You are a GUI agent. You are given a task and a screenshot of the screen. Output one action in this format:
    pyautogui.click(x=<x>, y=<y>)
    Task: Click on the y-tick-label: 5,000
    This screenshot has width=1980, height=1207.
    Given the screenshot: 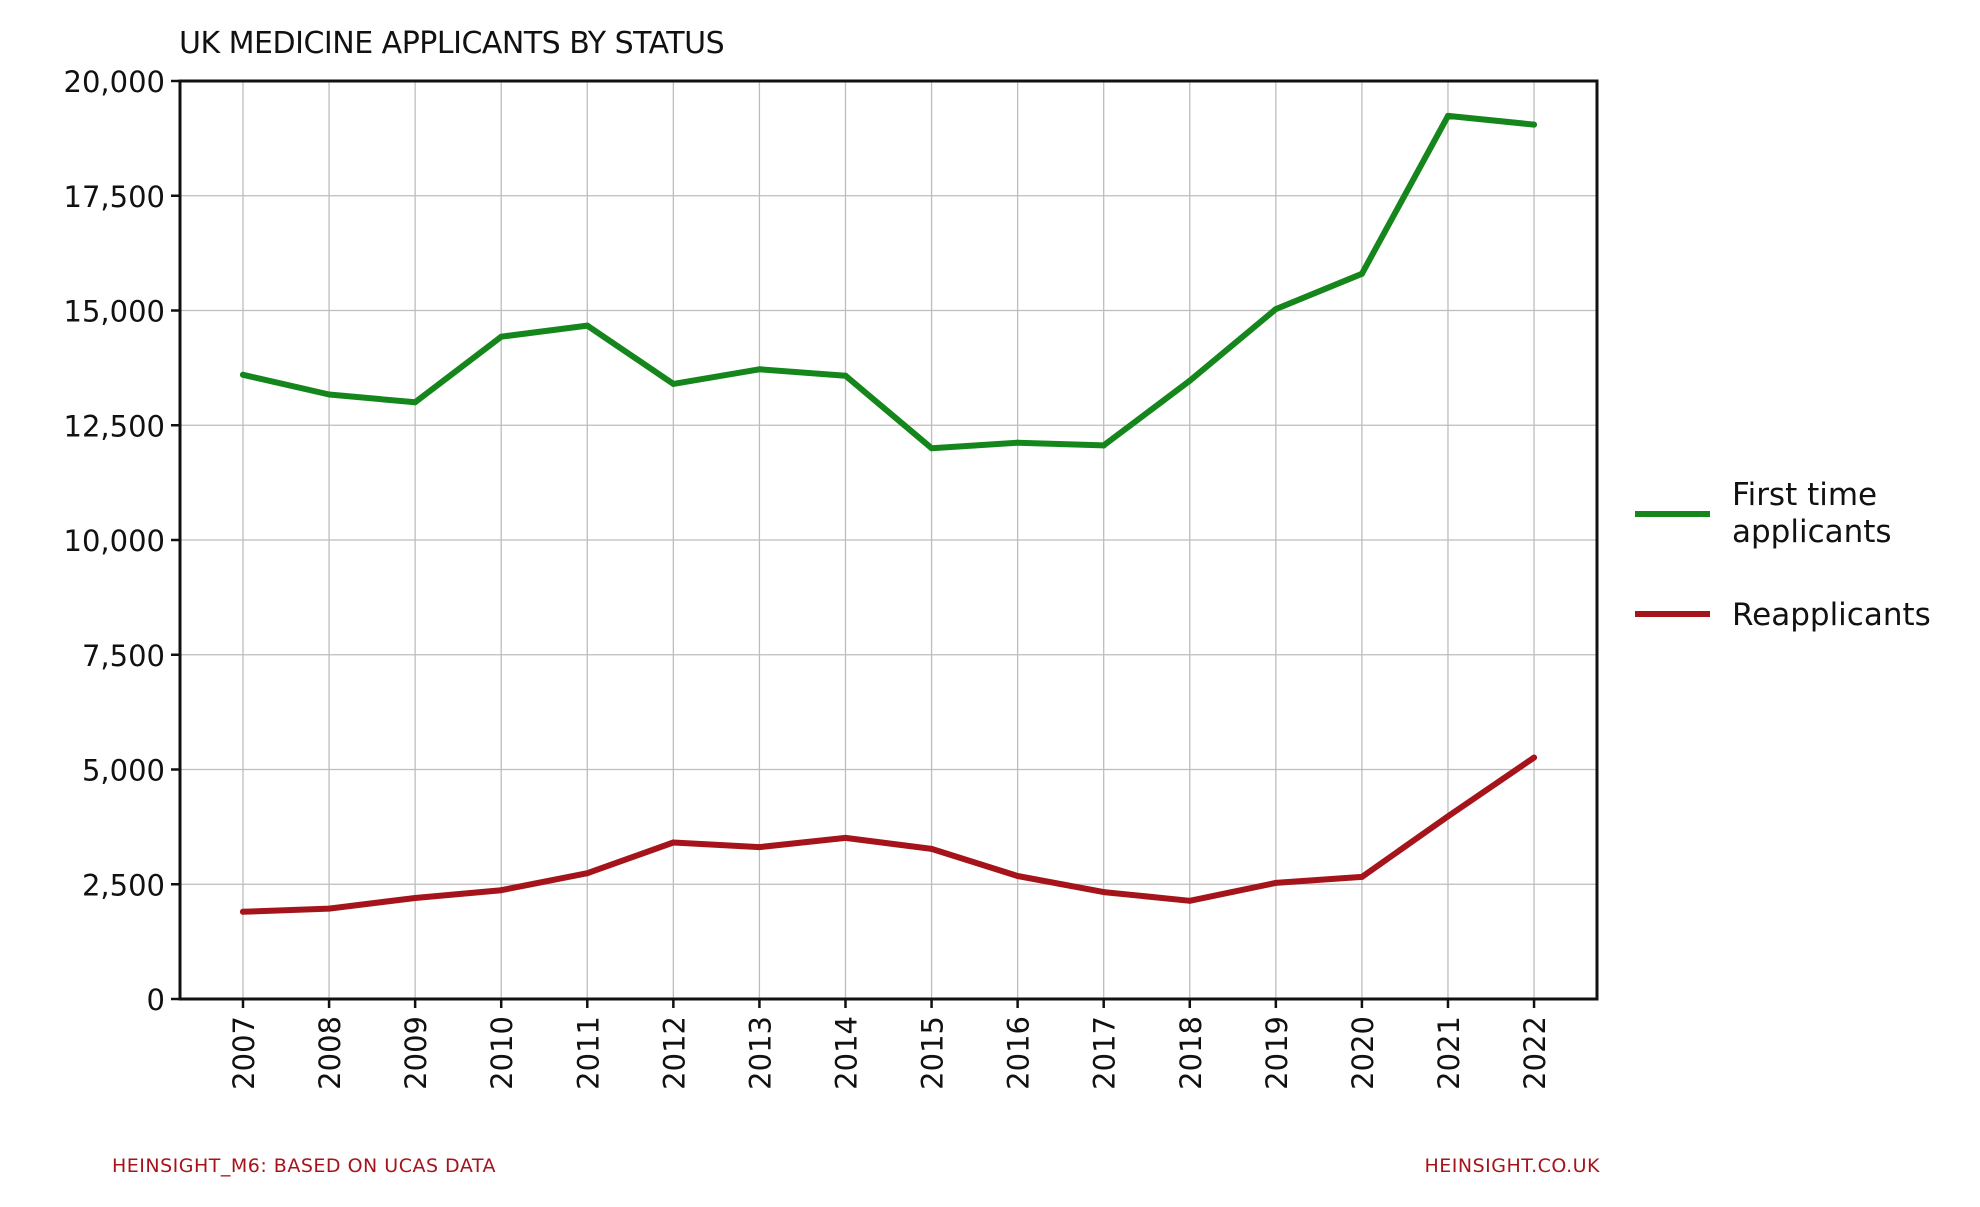 What is the action you would take?
    pyautogui.click(x=123, y=771)
    